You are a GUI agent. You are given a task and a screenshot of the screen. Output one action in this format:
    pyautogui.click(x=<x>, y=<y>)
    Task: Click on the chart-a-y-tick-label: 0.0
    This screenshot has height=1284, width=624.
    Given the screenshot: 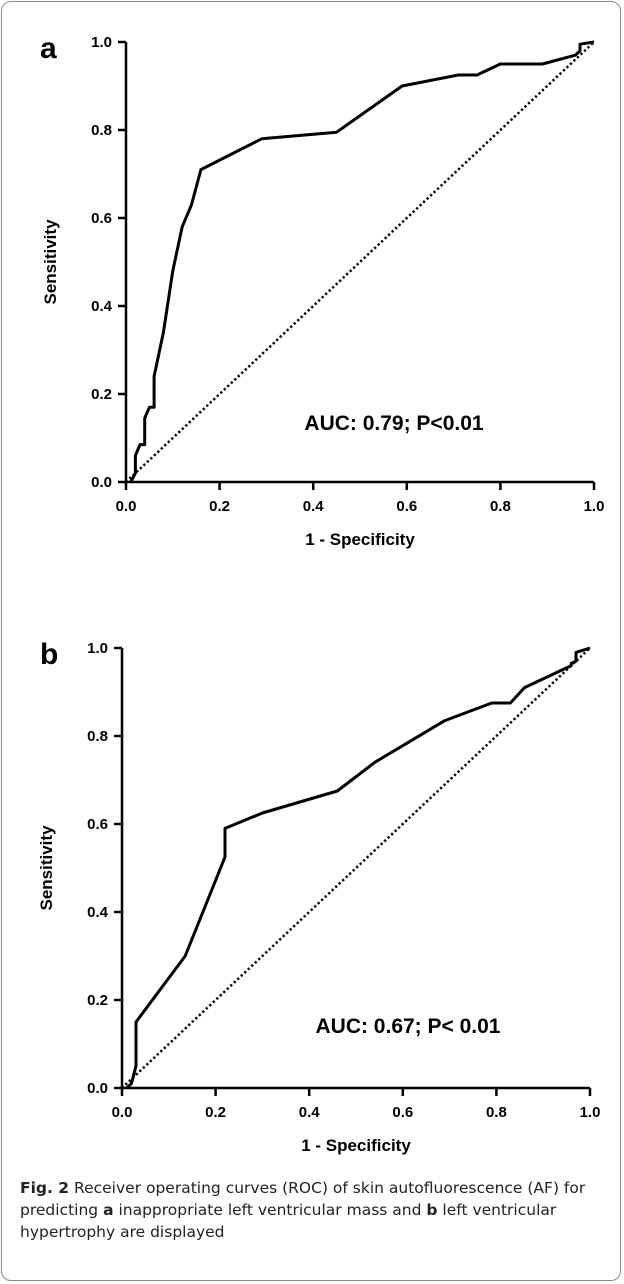 What is the action you would take?
    pyautogui.click(x=101, y=482)
    